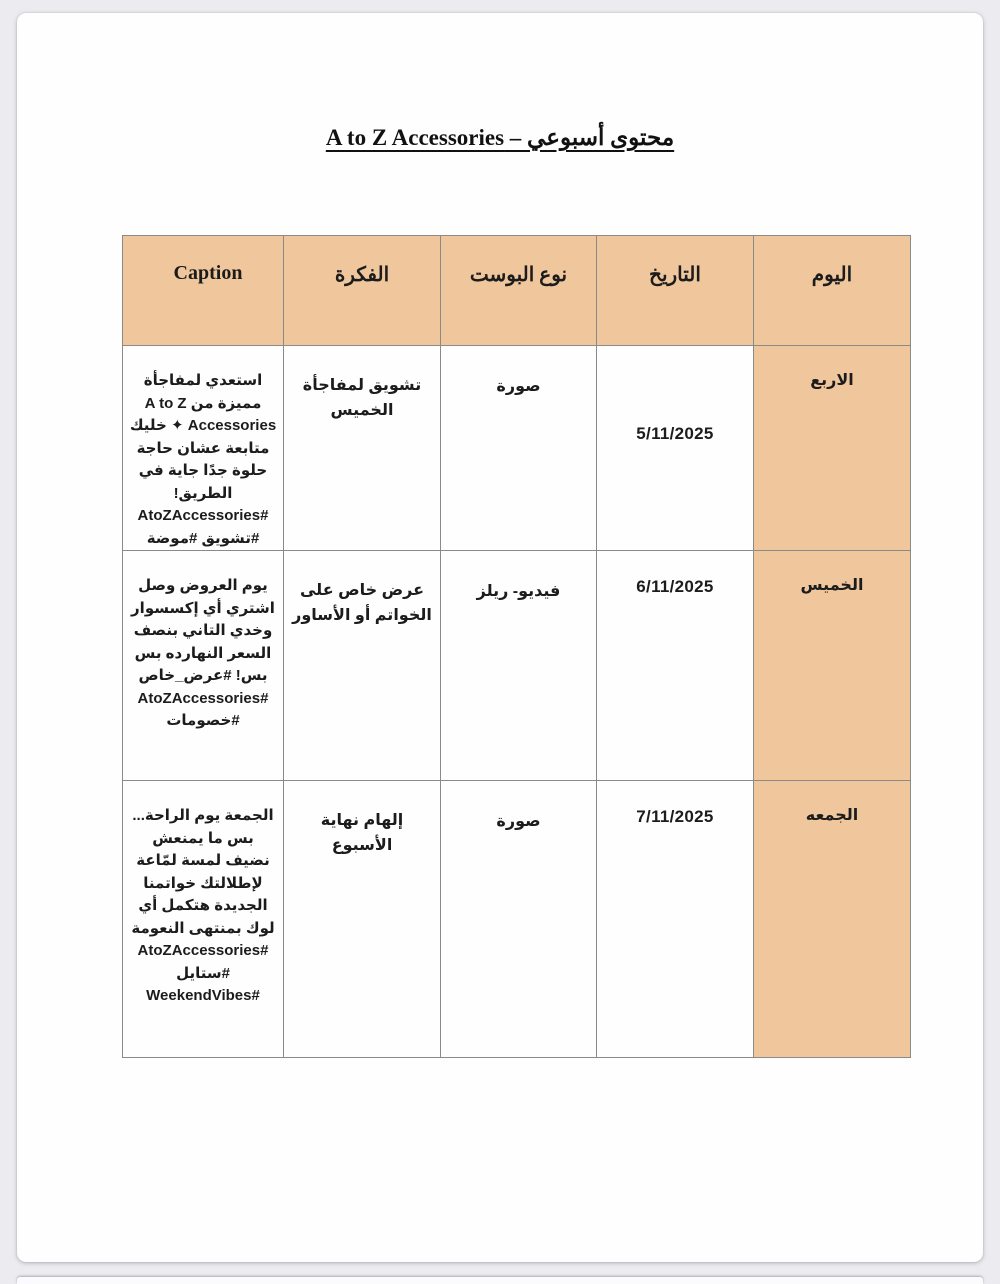 The width and height of the screenshot is (1000, 1284). Describe the element at coordinates (362, 665) in the screenshot. I see `idea-cell: عرض خاص على الخواتم أو الأساور` at that location.